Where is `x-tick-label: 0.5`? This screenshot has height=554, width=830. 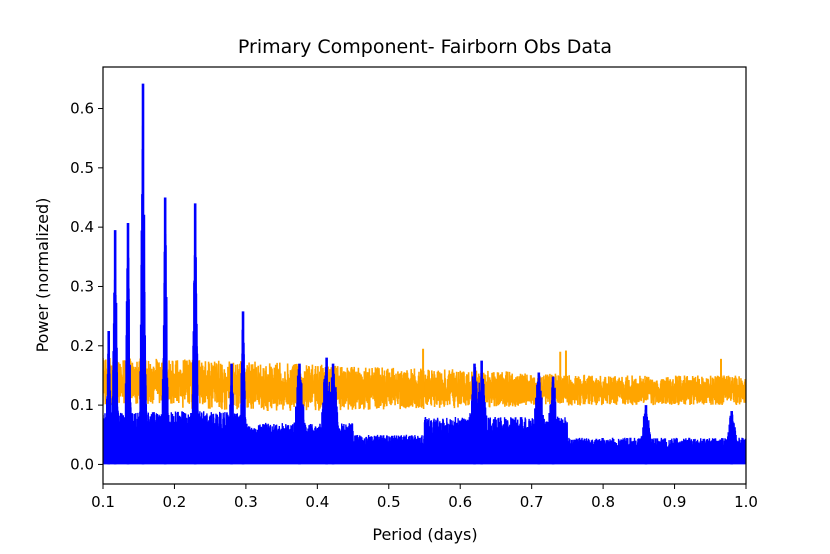 x-tick-label: 0.5 is located at coordinates (389, 502).